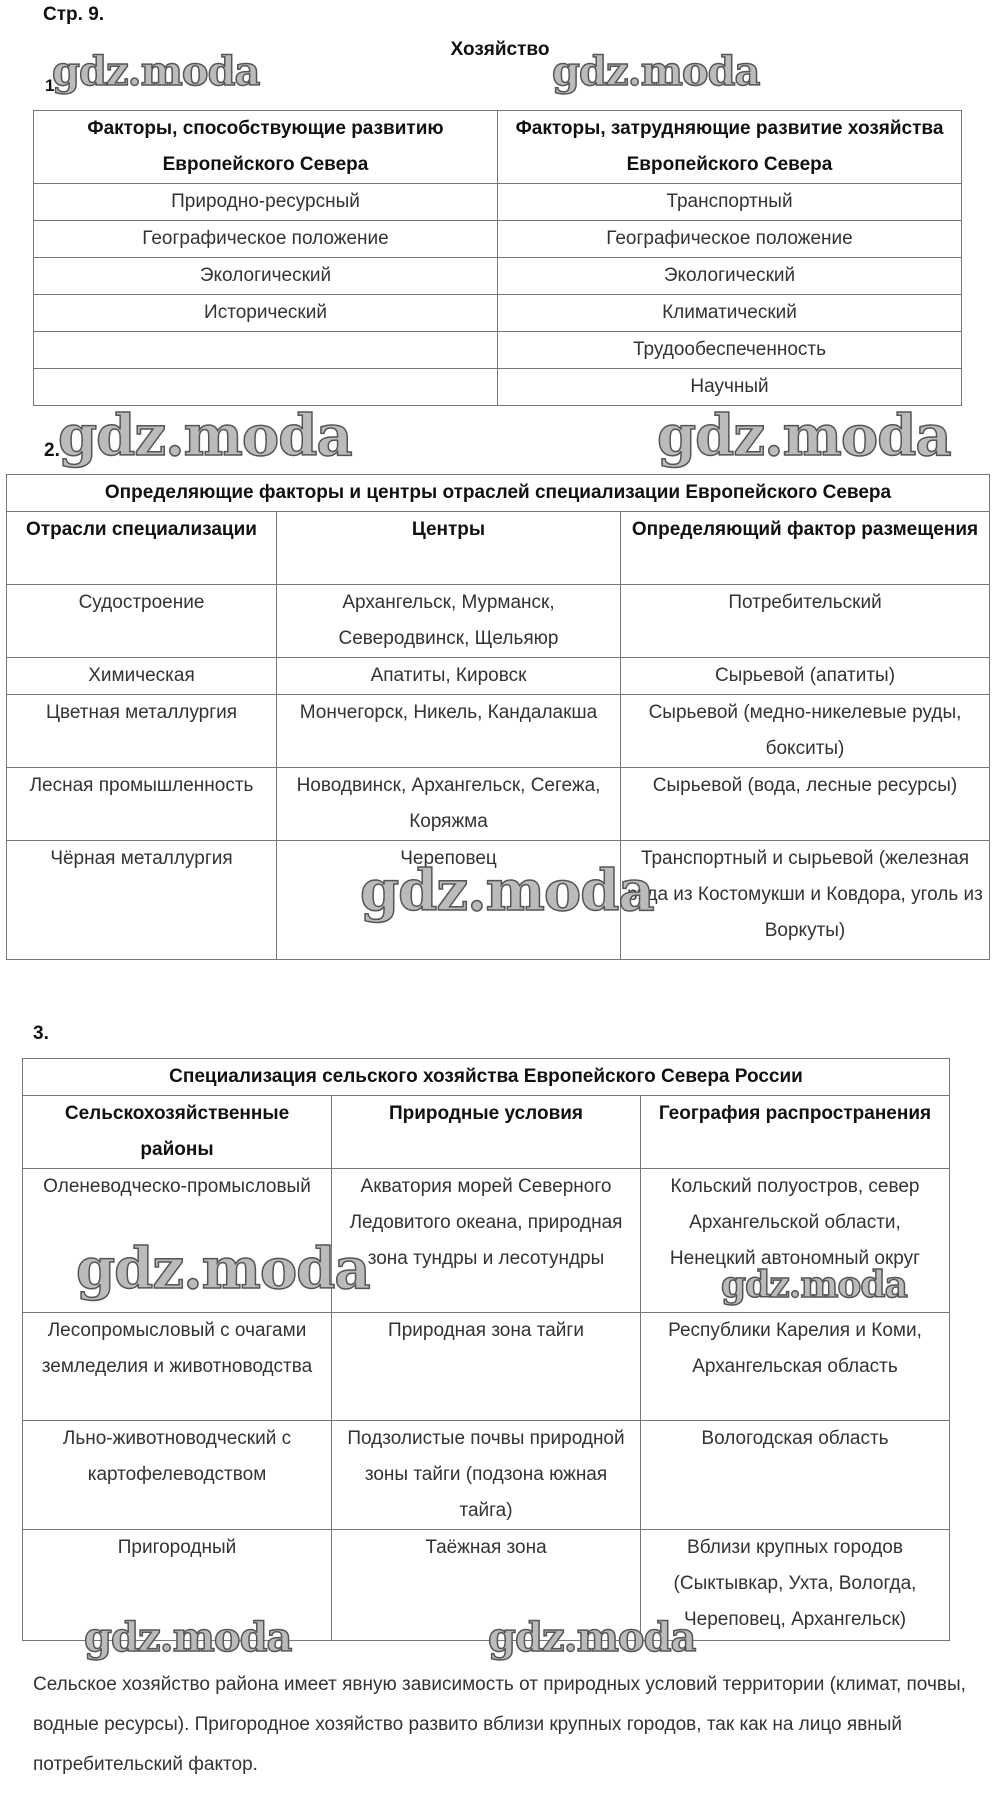 The height and width of the screenshot is (1820, 1000). I want to click on table-cell: Сырьевой (апатиты), so click(805, 676).